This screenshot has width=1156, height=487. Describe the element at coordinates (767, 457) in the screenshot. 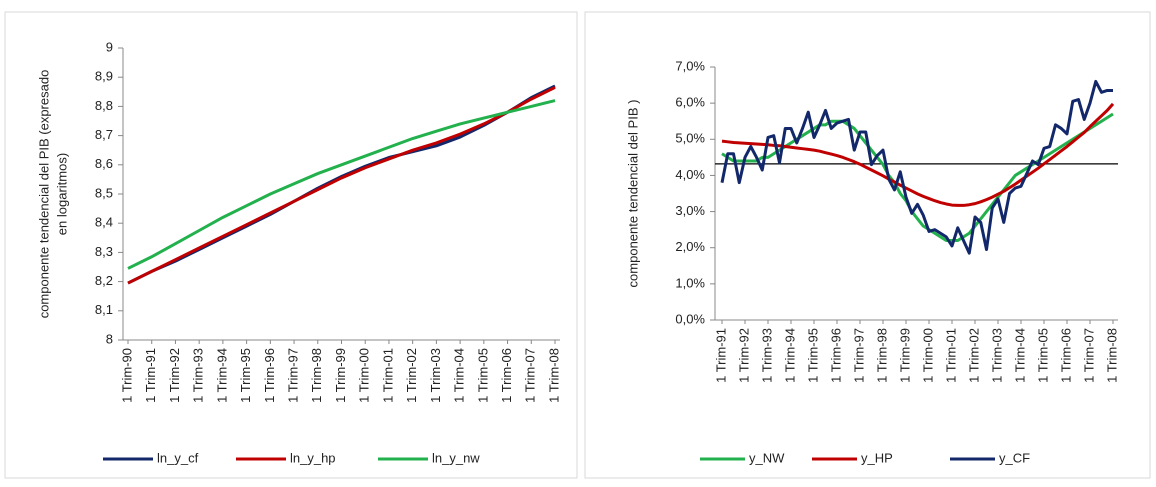

I see `legend-label: y_NW` at that location.